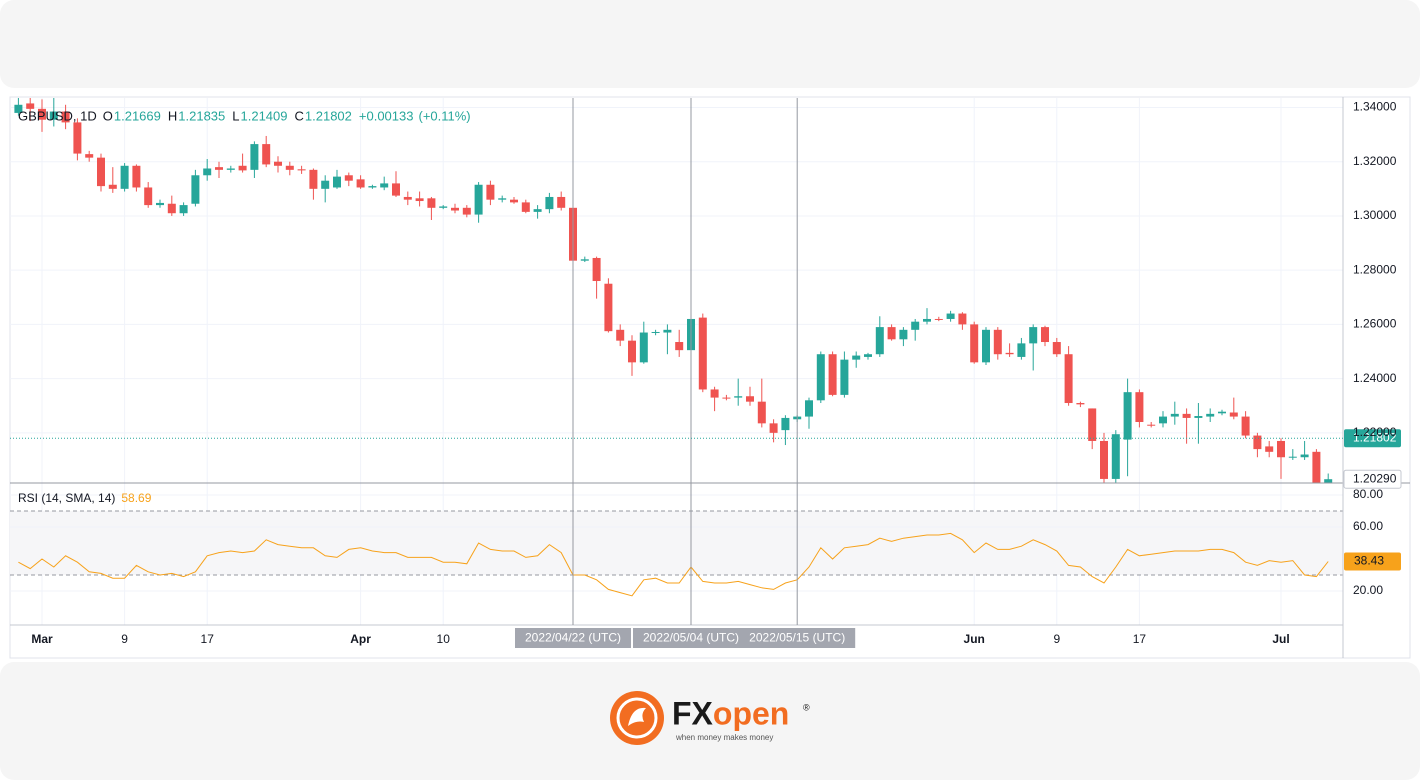  I want to click on logo-ring, so click(637, 718).